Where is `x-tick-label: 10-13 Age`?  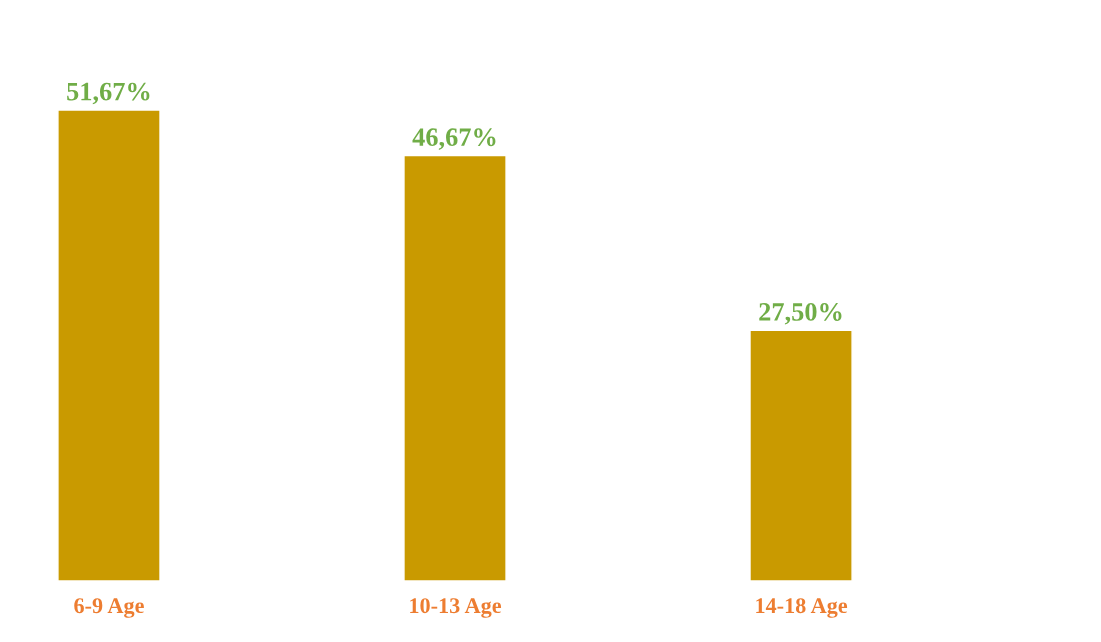
x-tick-label: 10-13 Age is located at coordinates (456, 608).